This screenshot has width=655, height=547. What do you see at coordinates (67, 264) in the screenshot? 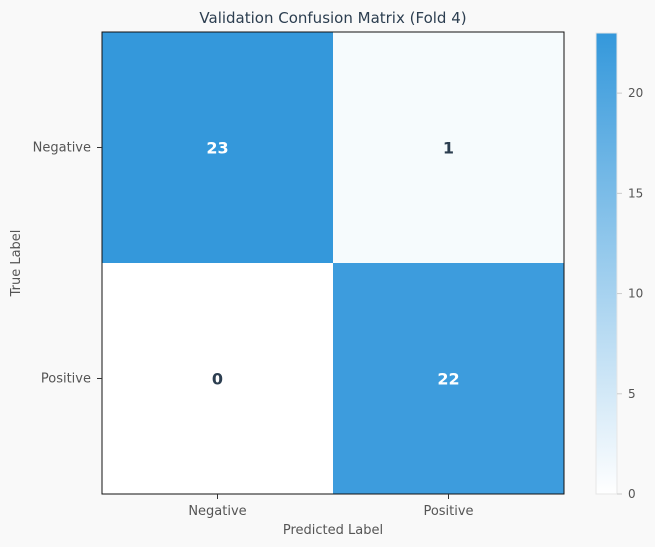
I see `y-axis: Negative Positive` at bounding box center [67, 264].